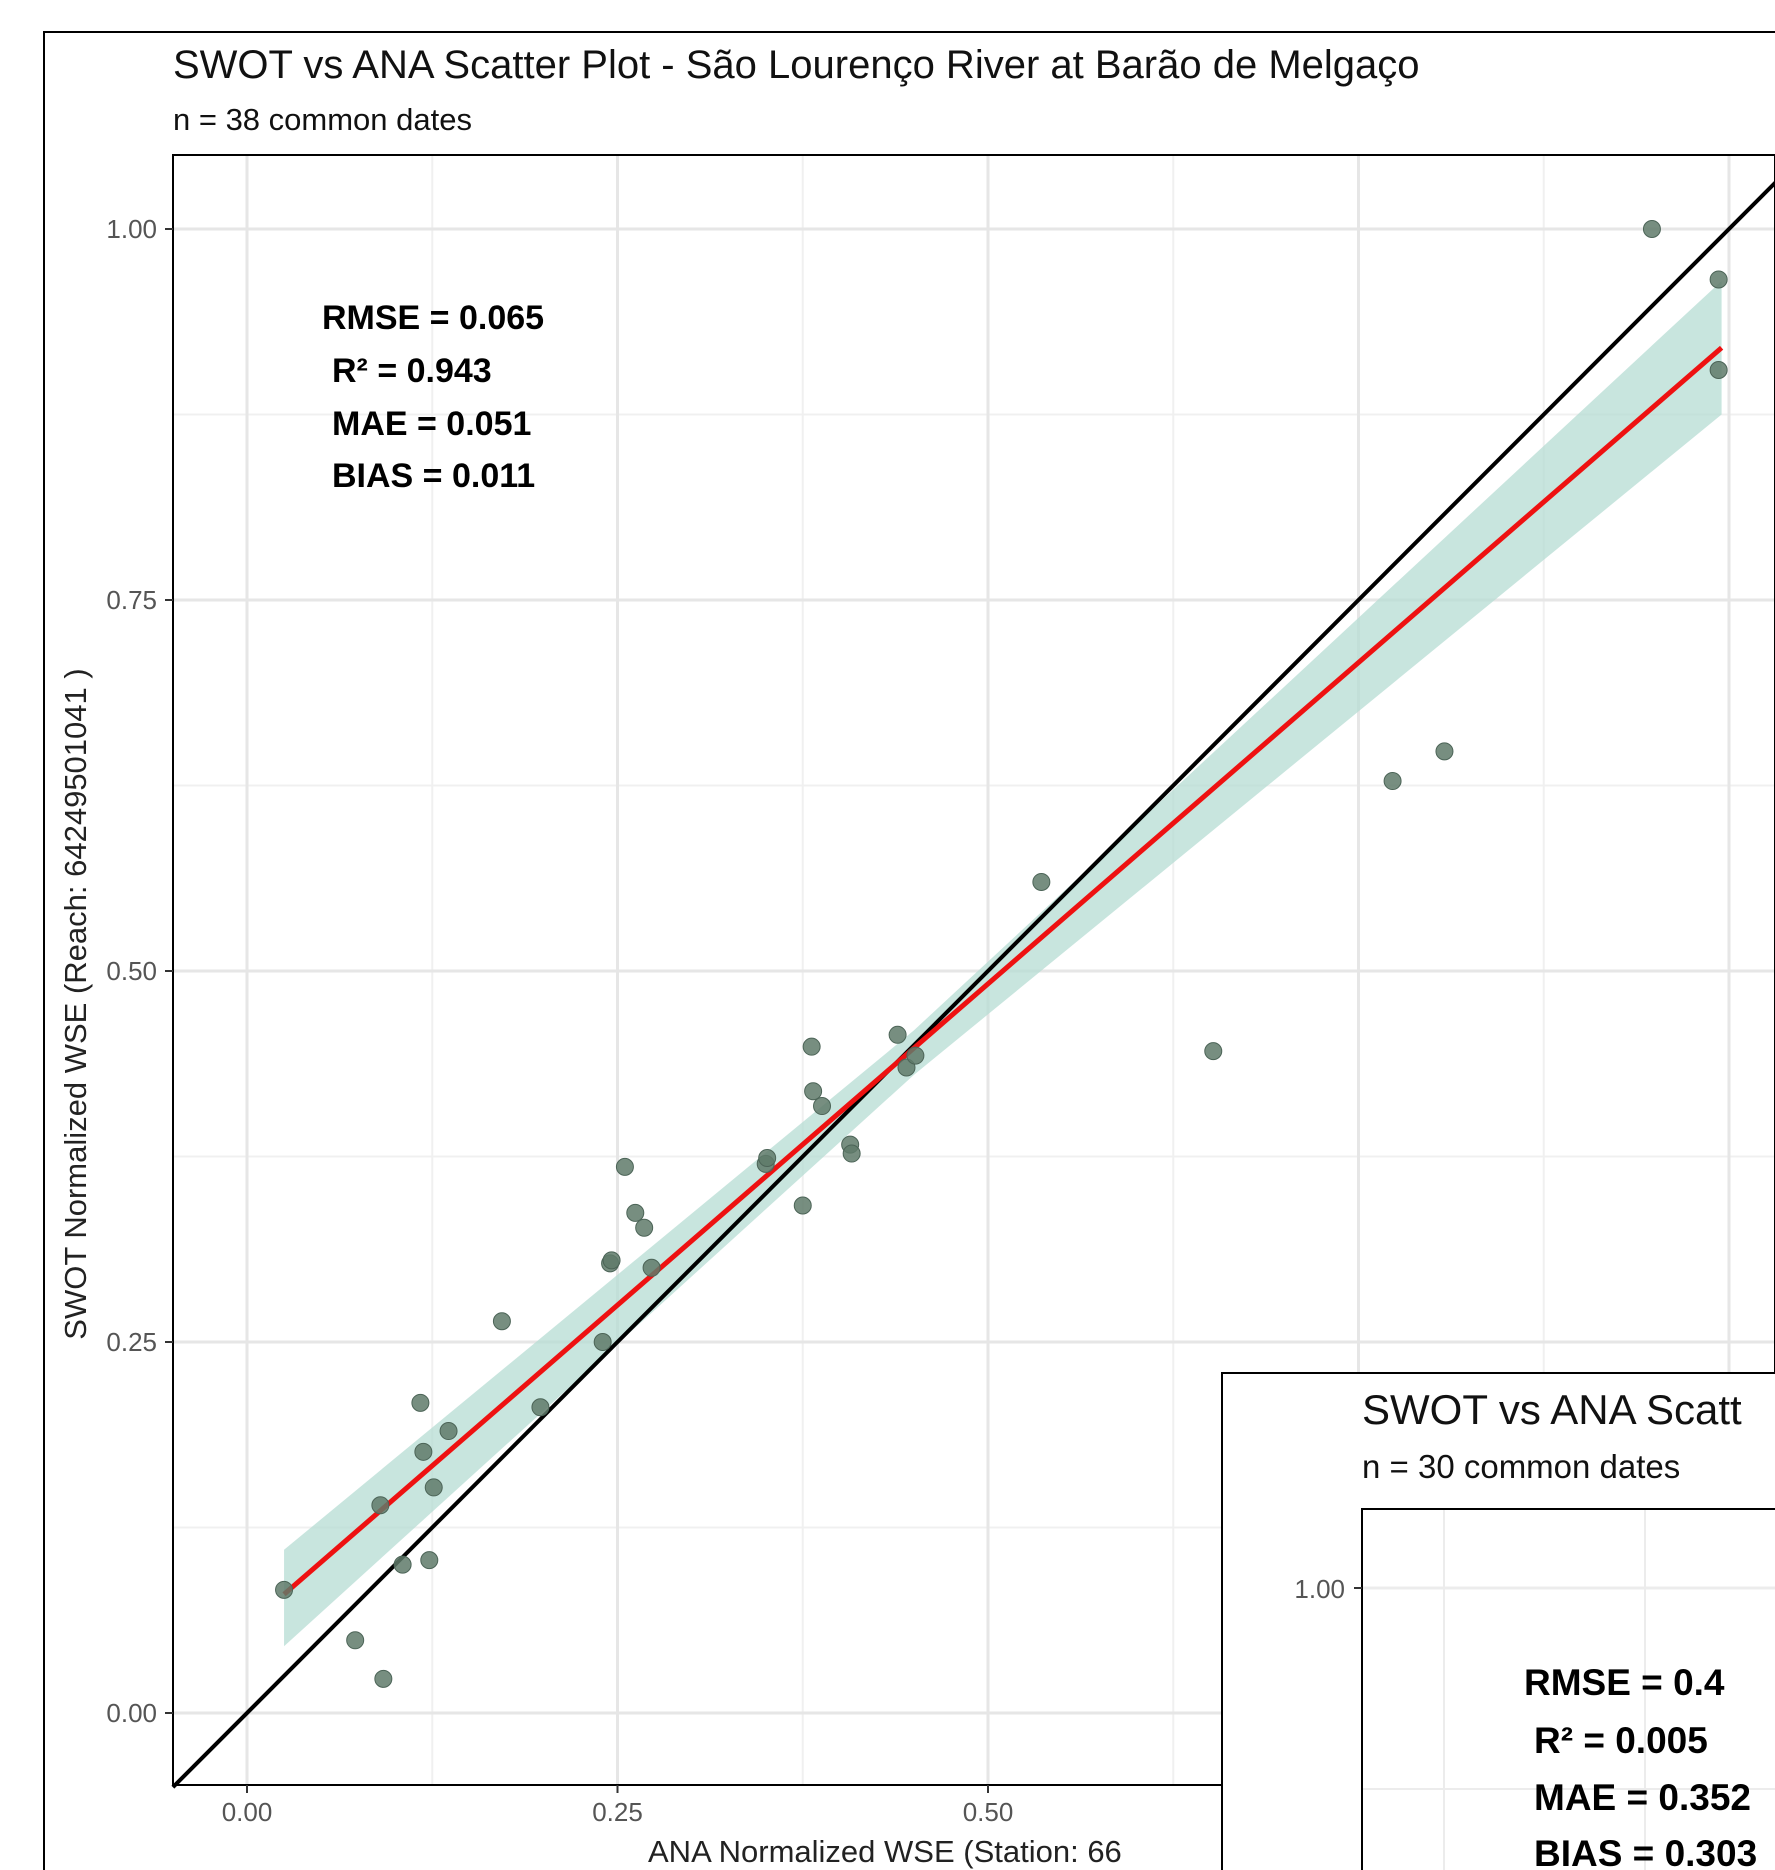  What do you see at coordinates (1552, 1409) in the screenshot?
I see `inset-title: SWOT vs ANA Scatt` at bounding box center [1552, 1409].